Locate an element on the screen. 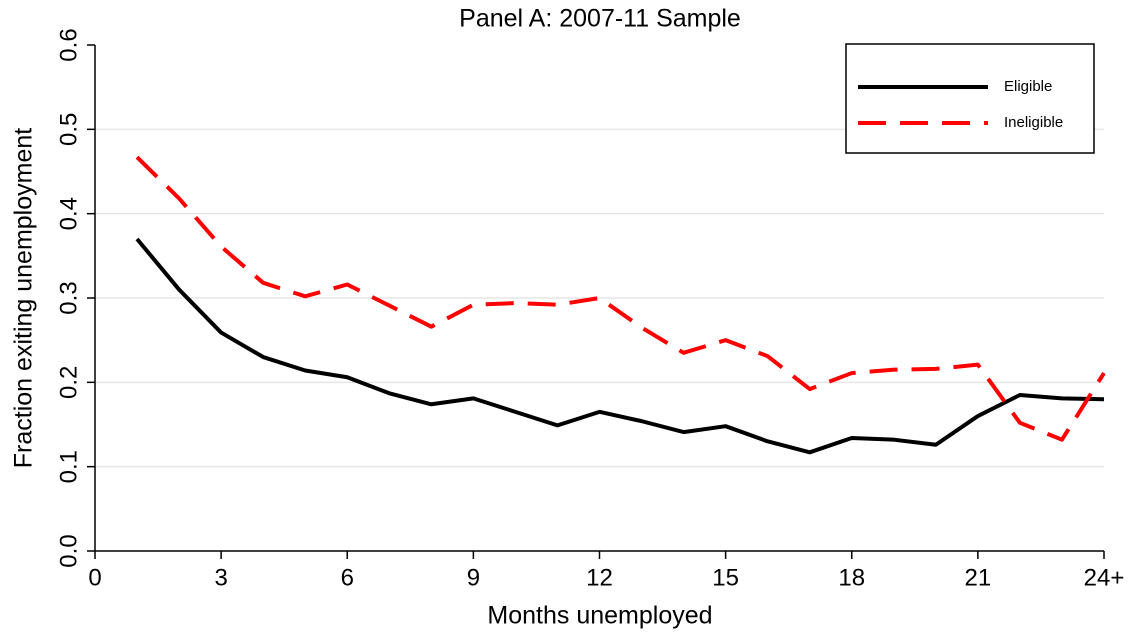 This screenshot has height=638, width=1138. x-tick-label: 21 is located at coordinates (978, 577).